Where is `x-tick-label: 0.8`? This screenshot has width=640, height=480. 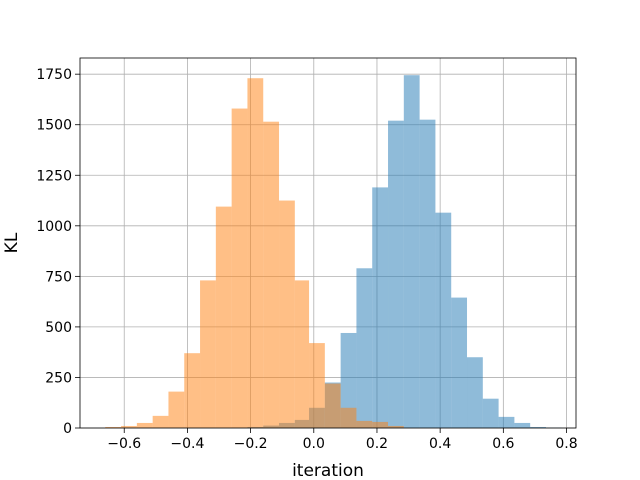 x-tick-label: 0.8 is located at coordinates (566, 444).